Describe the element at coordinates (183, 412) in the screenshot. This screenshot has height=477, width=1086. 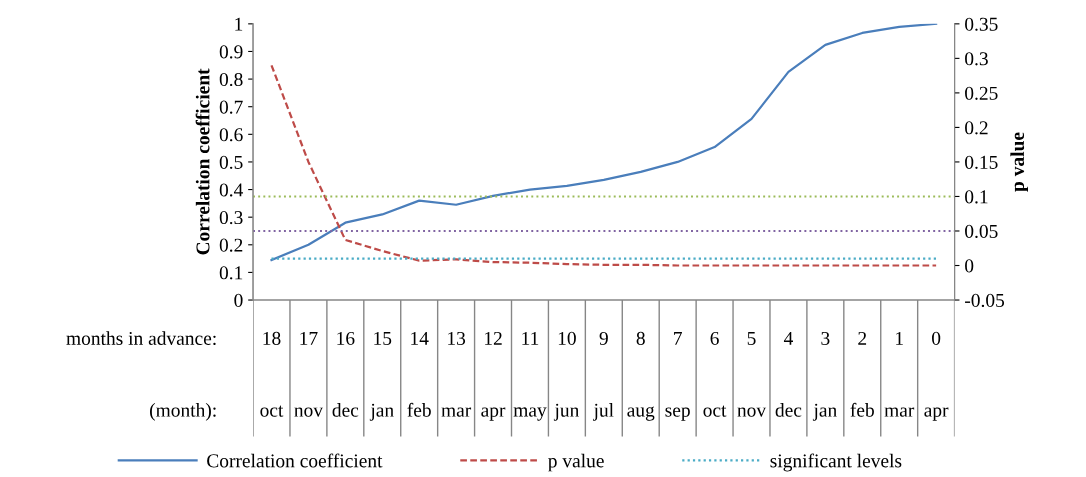
I see `text: (month):` at that location.